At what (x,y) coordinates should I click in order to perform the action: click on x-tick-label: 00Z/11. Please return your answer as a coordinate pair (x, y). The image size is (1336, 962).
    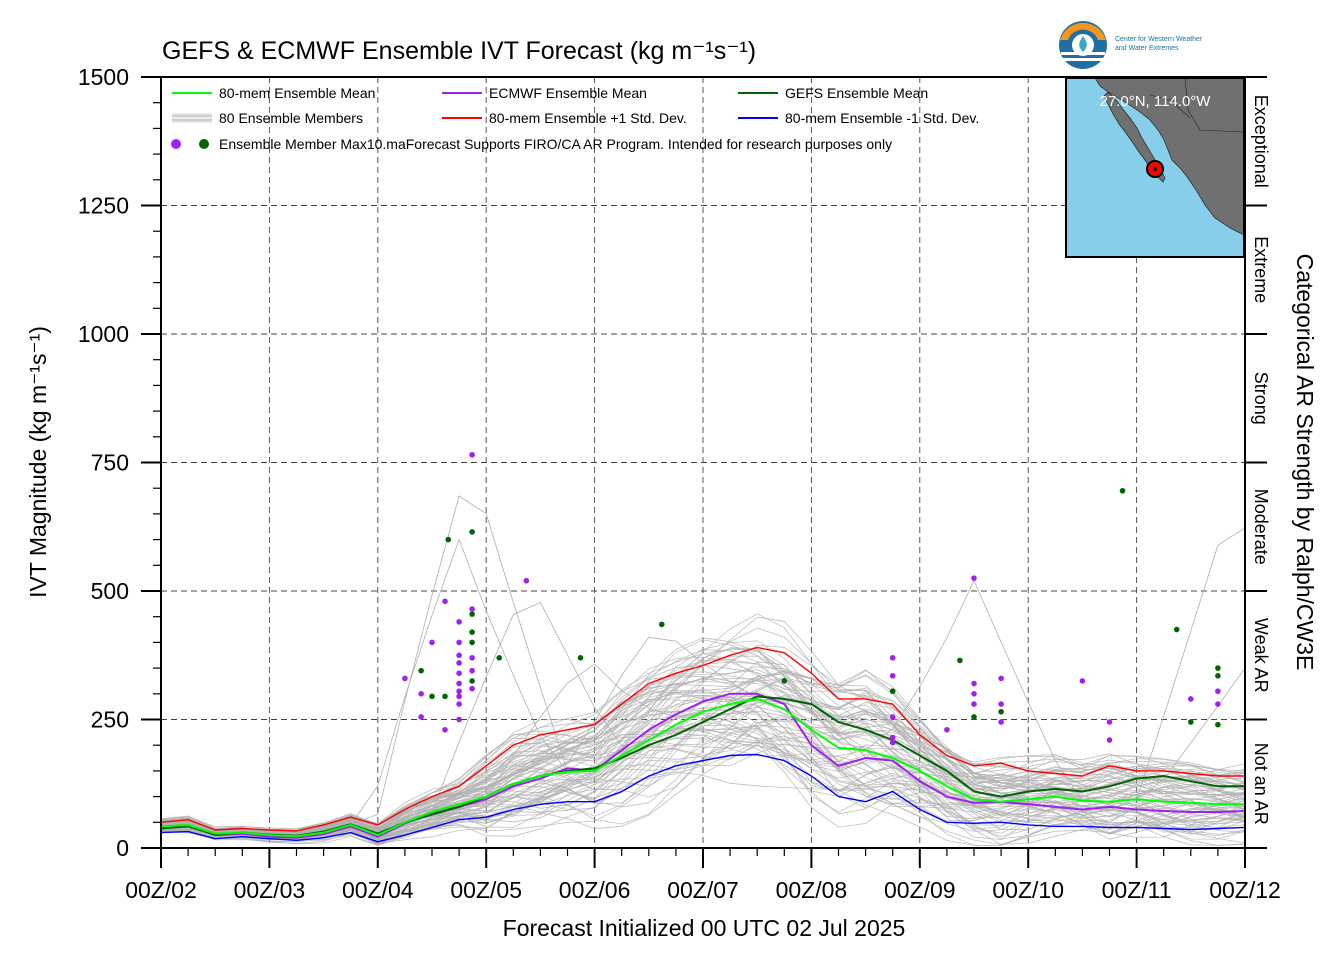
    Looking at the image, I should click on (1137, 890).